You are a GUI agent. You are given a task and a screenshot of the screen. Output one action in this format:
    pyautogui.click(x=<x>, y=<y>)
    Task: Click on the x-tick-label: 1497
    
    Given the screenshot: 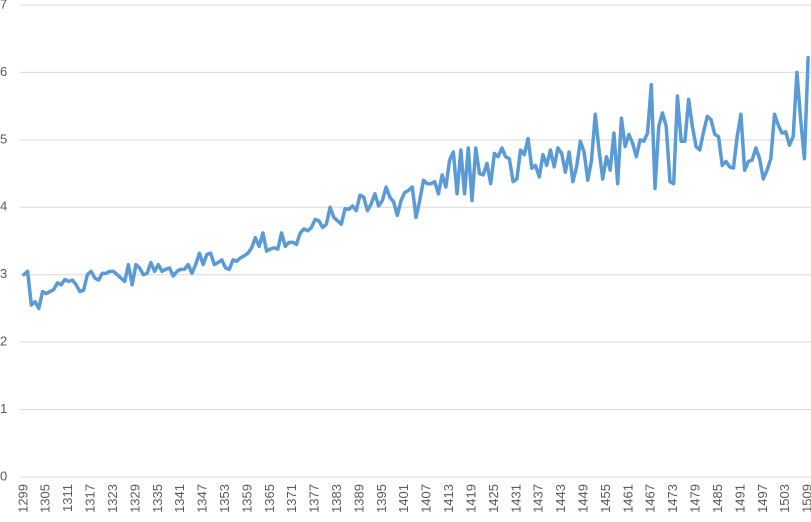 What is the action you would take?
    pyautogui.click(x=762, y=498)
    